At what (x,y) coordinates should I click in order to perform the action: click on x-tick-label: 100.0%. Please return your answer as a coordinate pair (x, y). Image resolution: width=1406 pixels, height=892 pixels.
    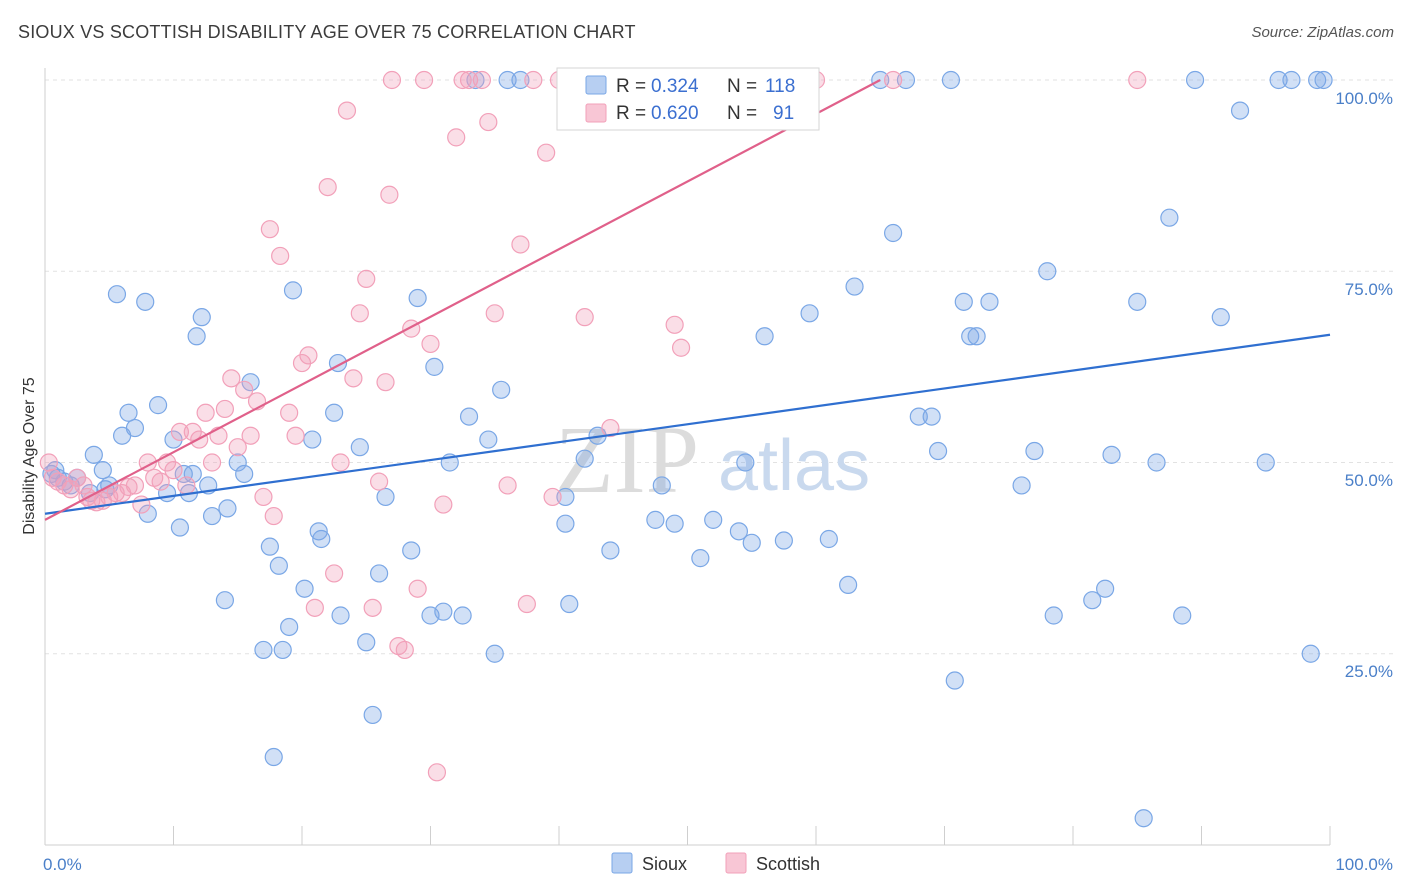
    Looking at the image, I should click on (1364, 864).